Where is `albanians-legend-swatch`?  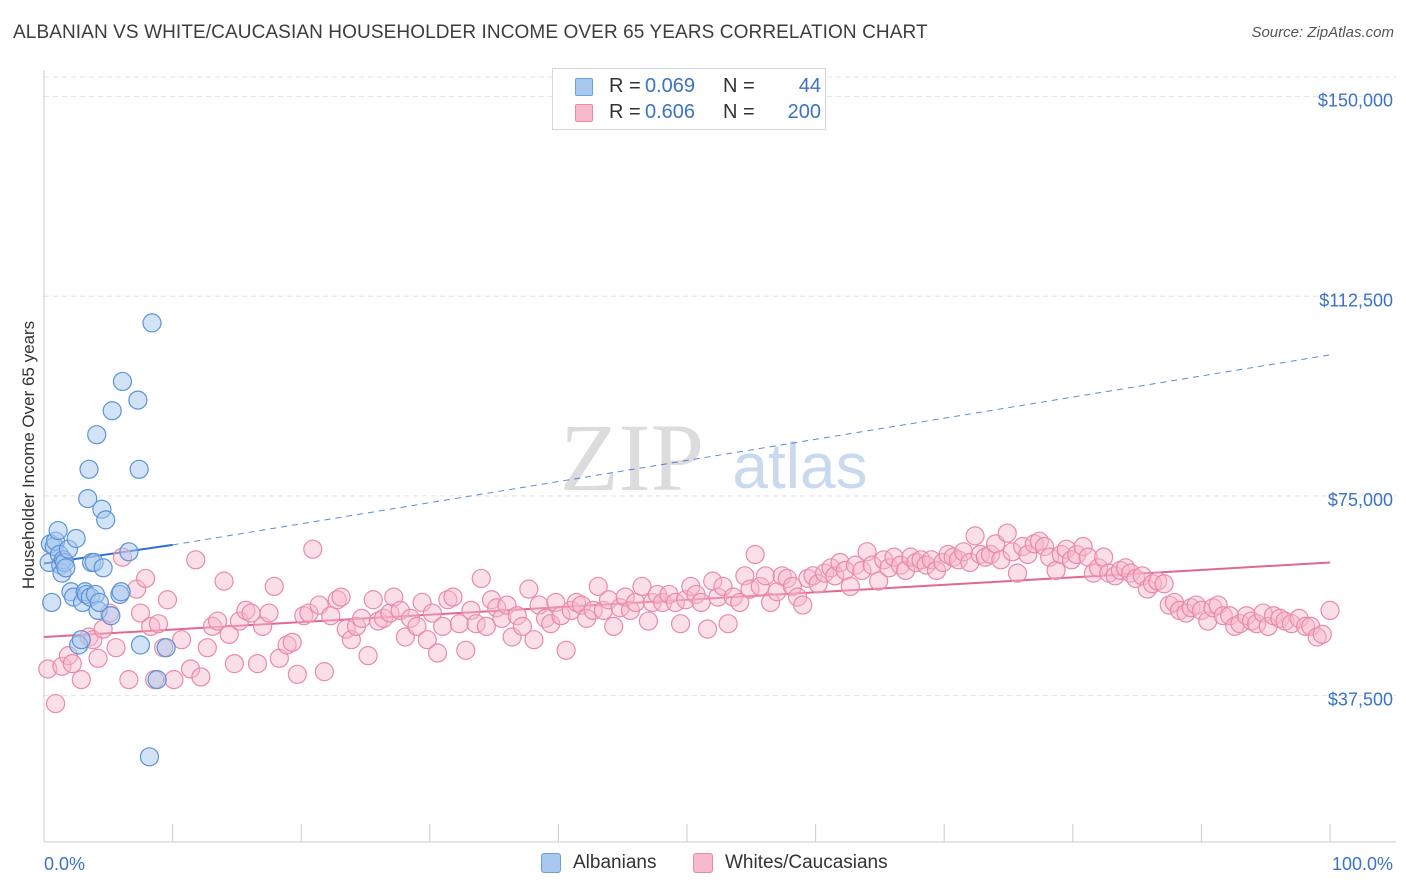 albanians-legend-swatch is located at coordinates (551, 863).